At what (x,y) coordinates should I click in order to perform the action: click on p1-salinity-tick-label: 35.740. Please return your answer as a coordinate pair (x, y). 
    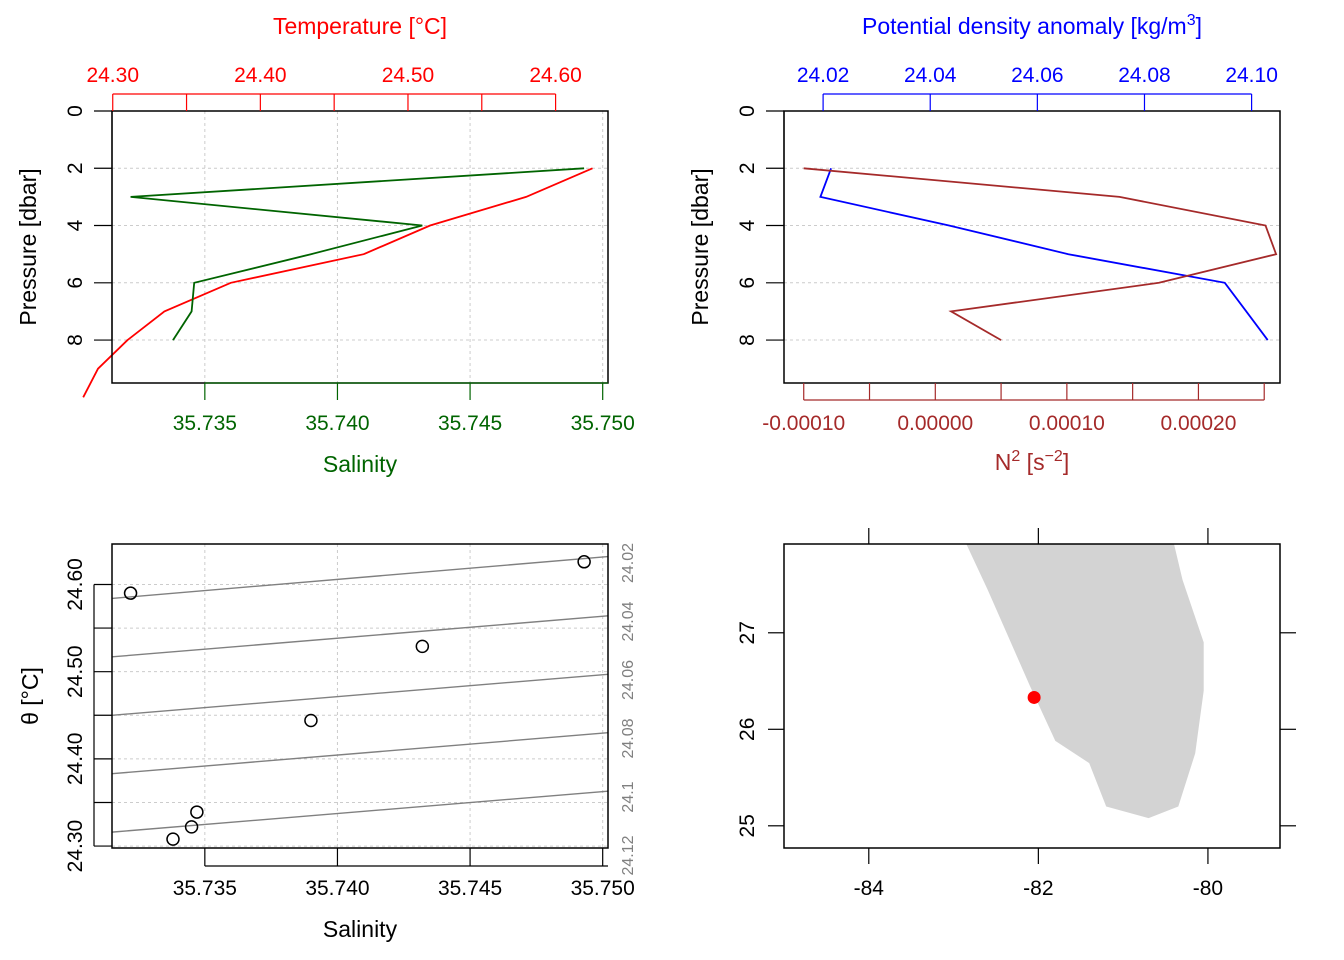
    Looking at the image, I should click on (337, 423).